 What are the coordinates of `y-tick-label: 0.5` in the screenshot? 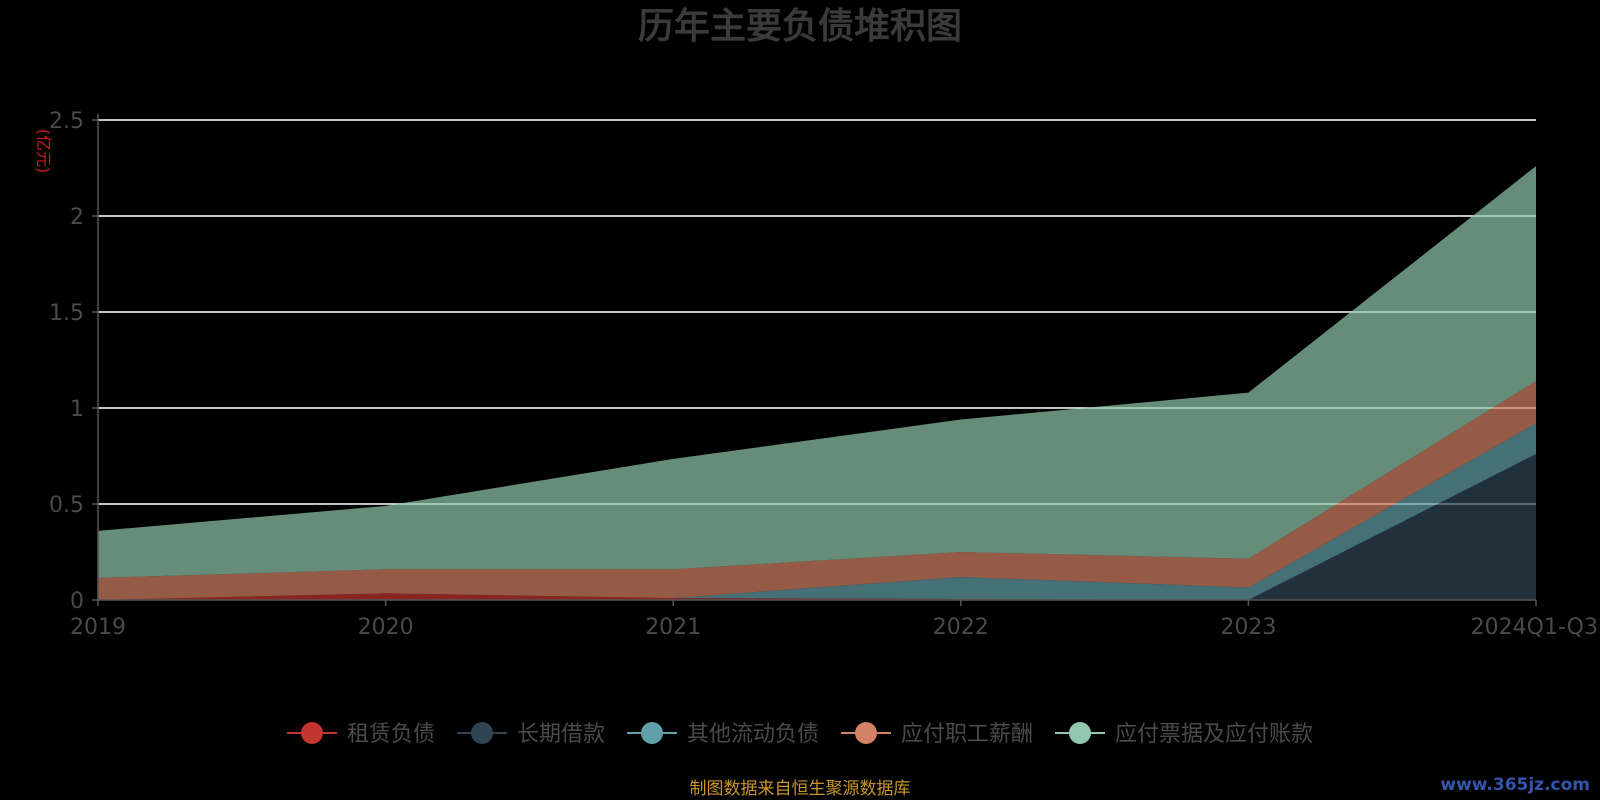 It's located at (66, 505).